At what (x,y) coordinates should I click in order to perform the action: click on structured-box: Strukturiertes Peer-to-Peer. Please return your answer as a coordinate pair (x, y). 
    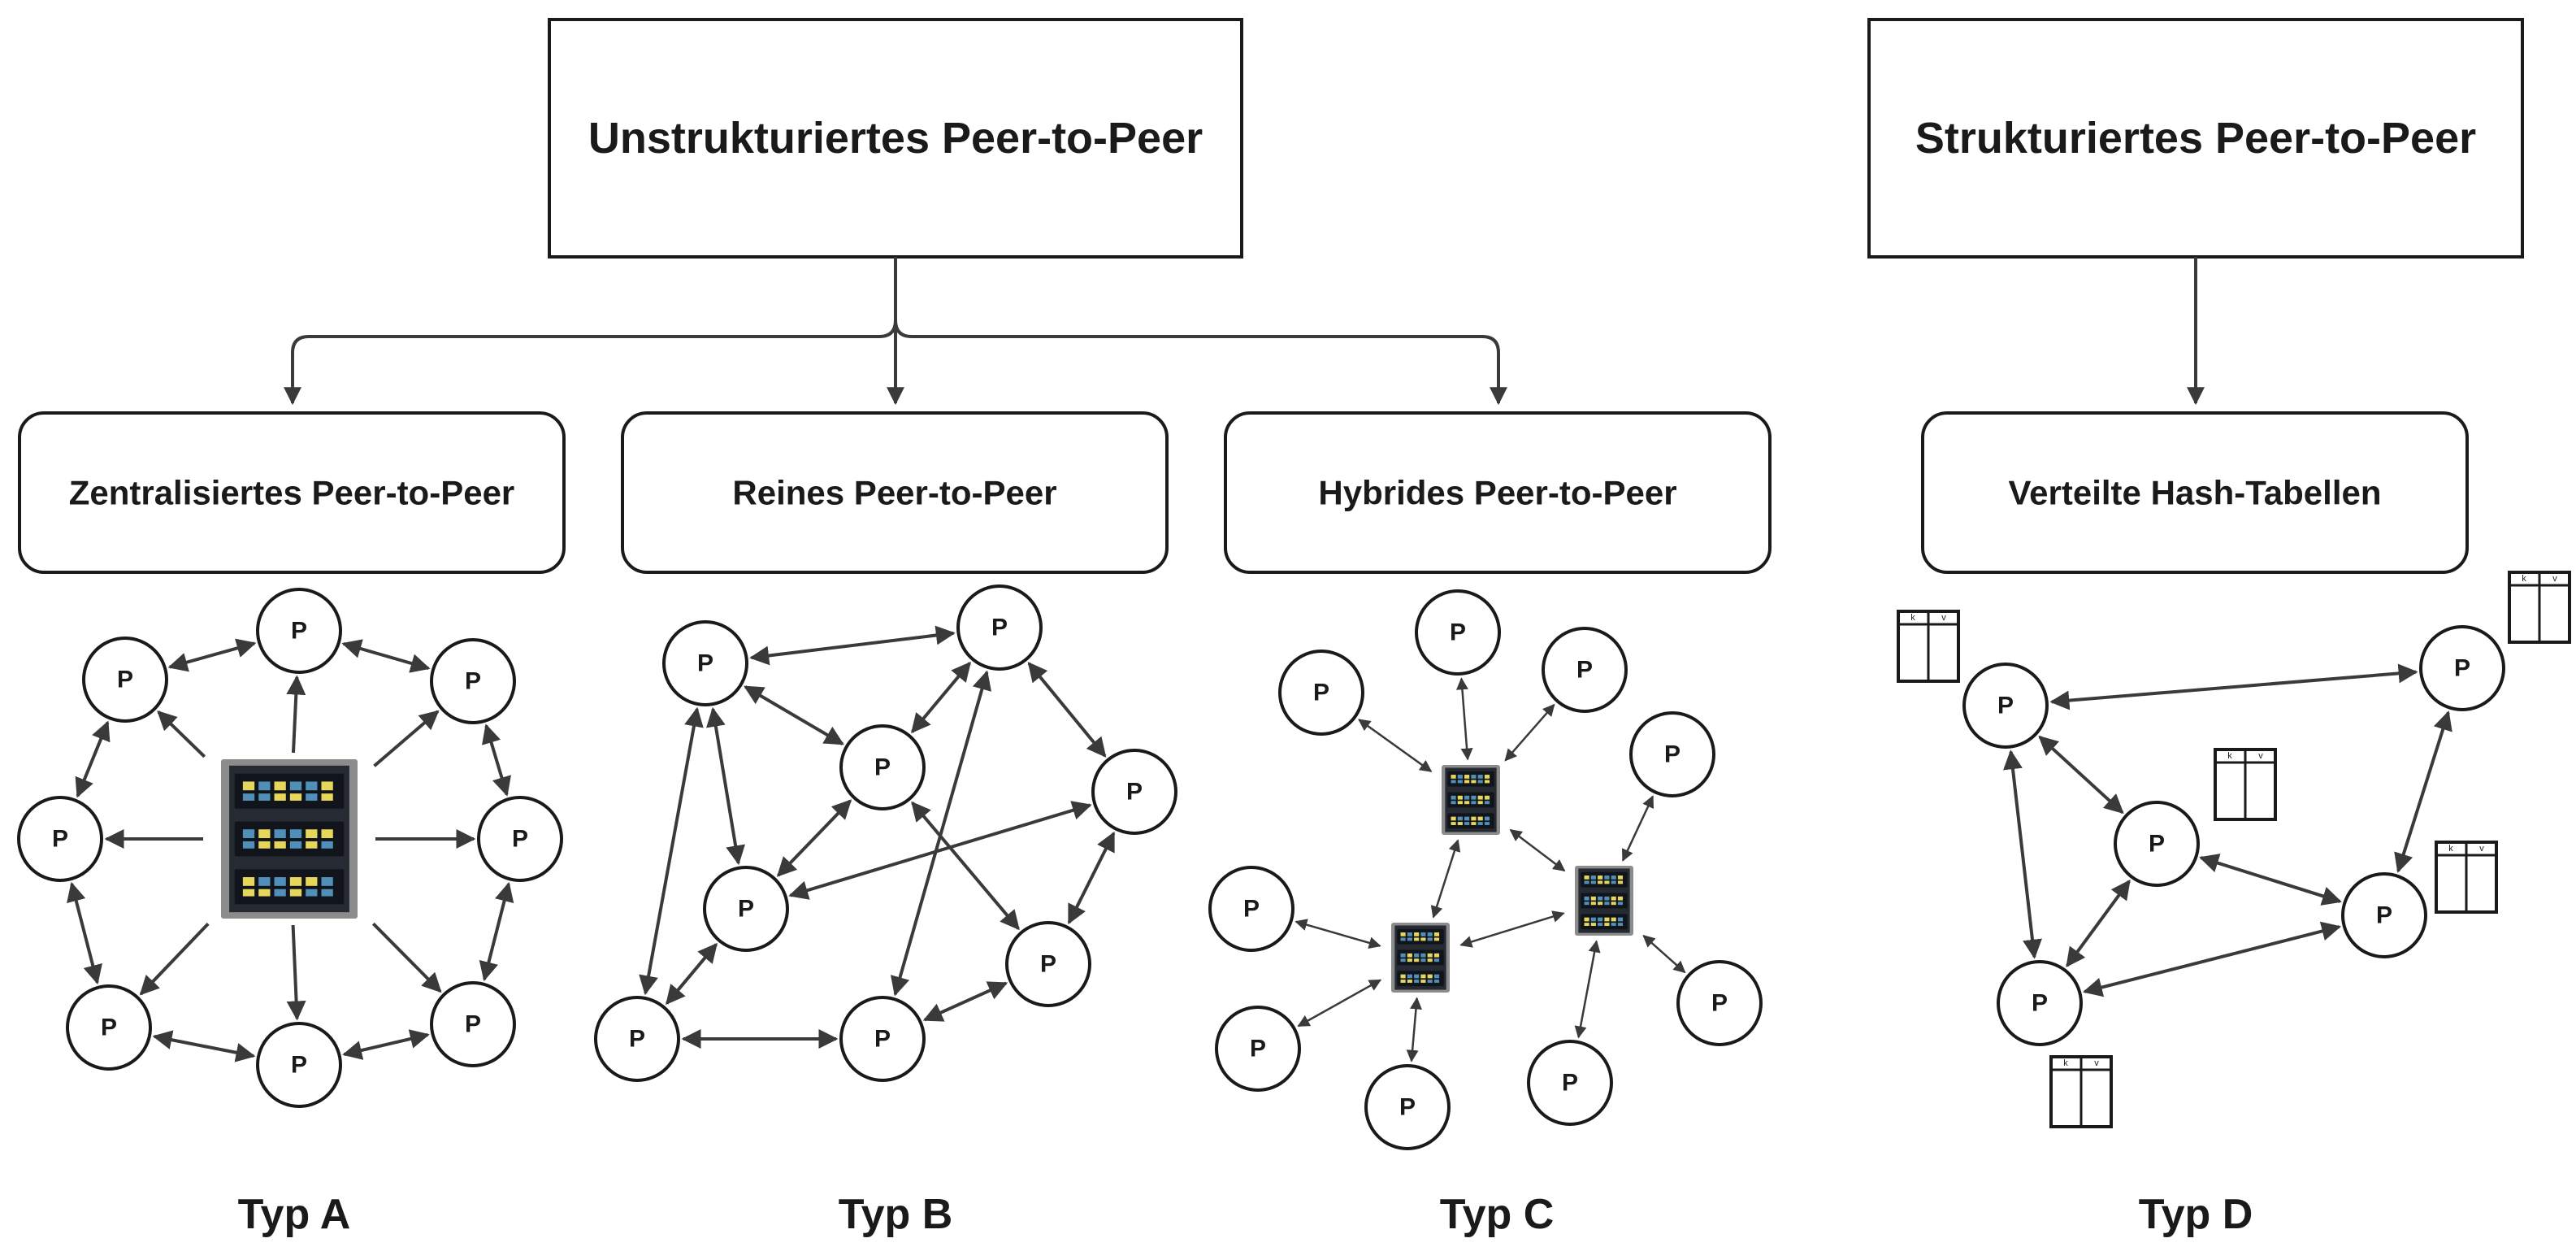
    Looking at the image, I should click on (2195, 138).